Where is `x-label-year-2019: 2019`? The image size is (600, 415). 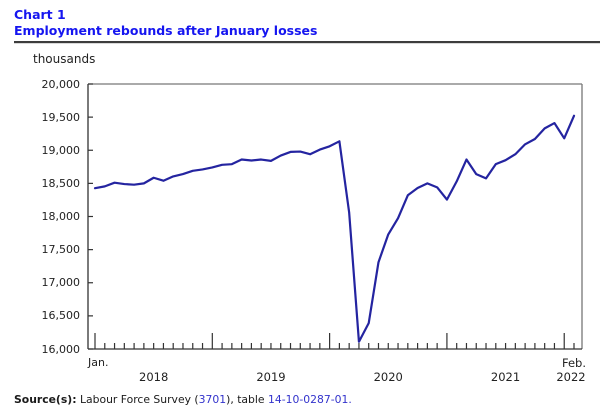
x-label-year-2019: 2019 is located at coordinates (271, 377).